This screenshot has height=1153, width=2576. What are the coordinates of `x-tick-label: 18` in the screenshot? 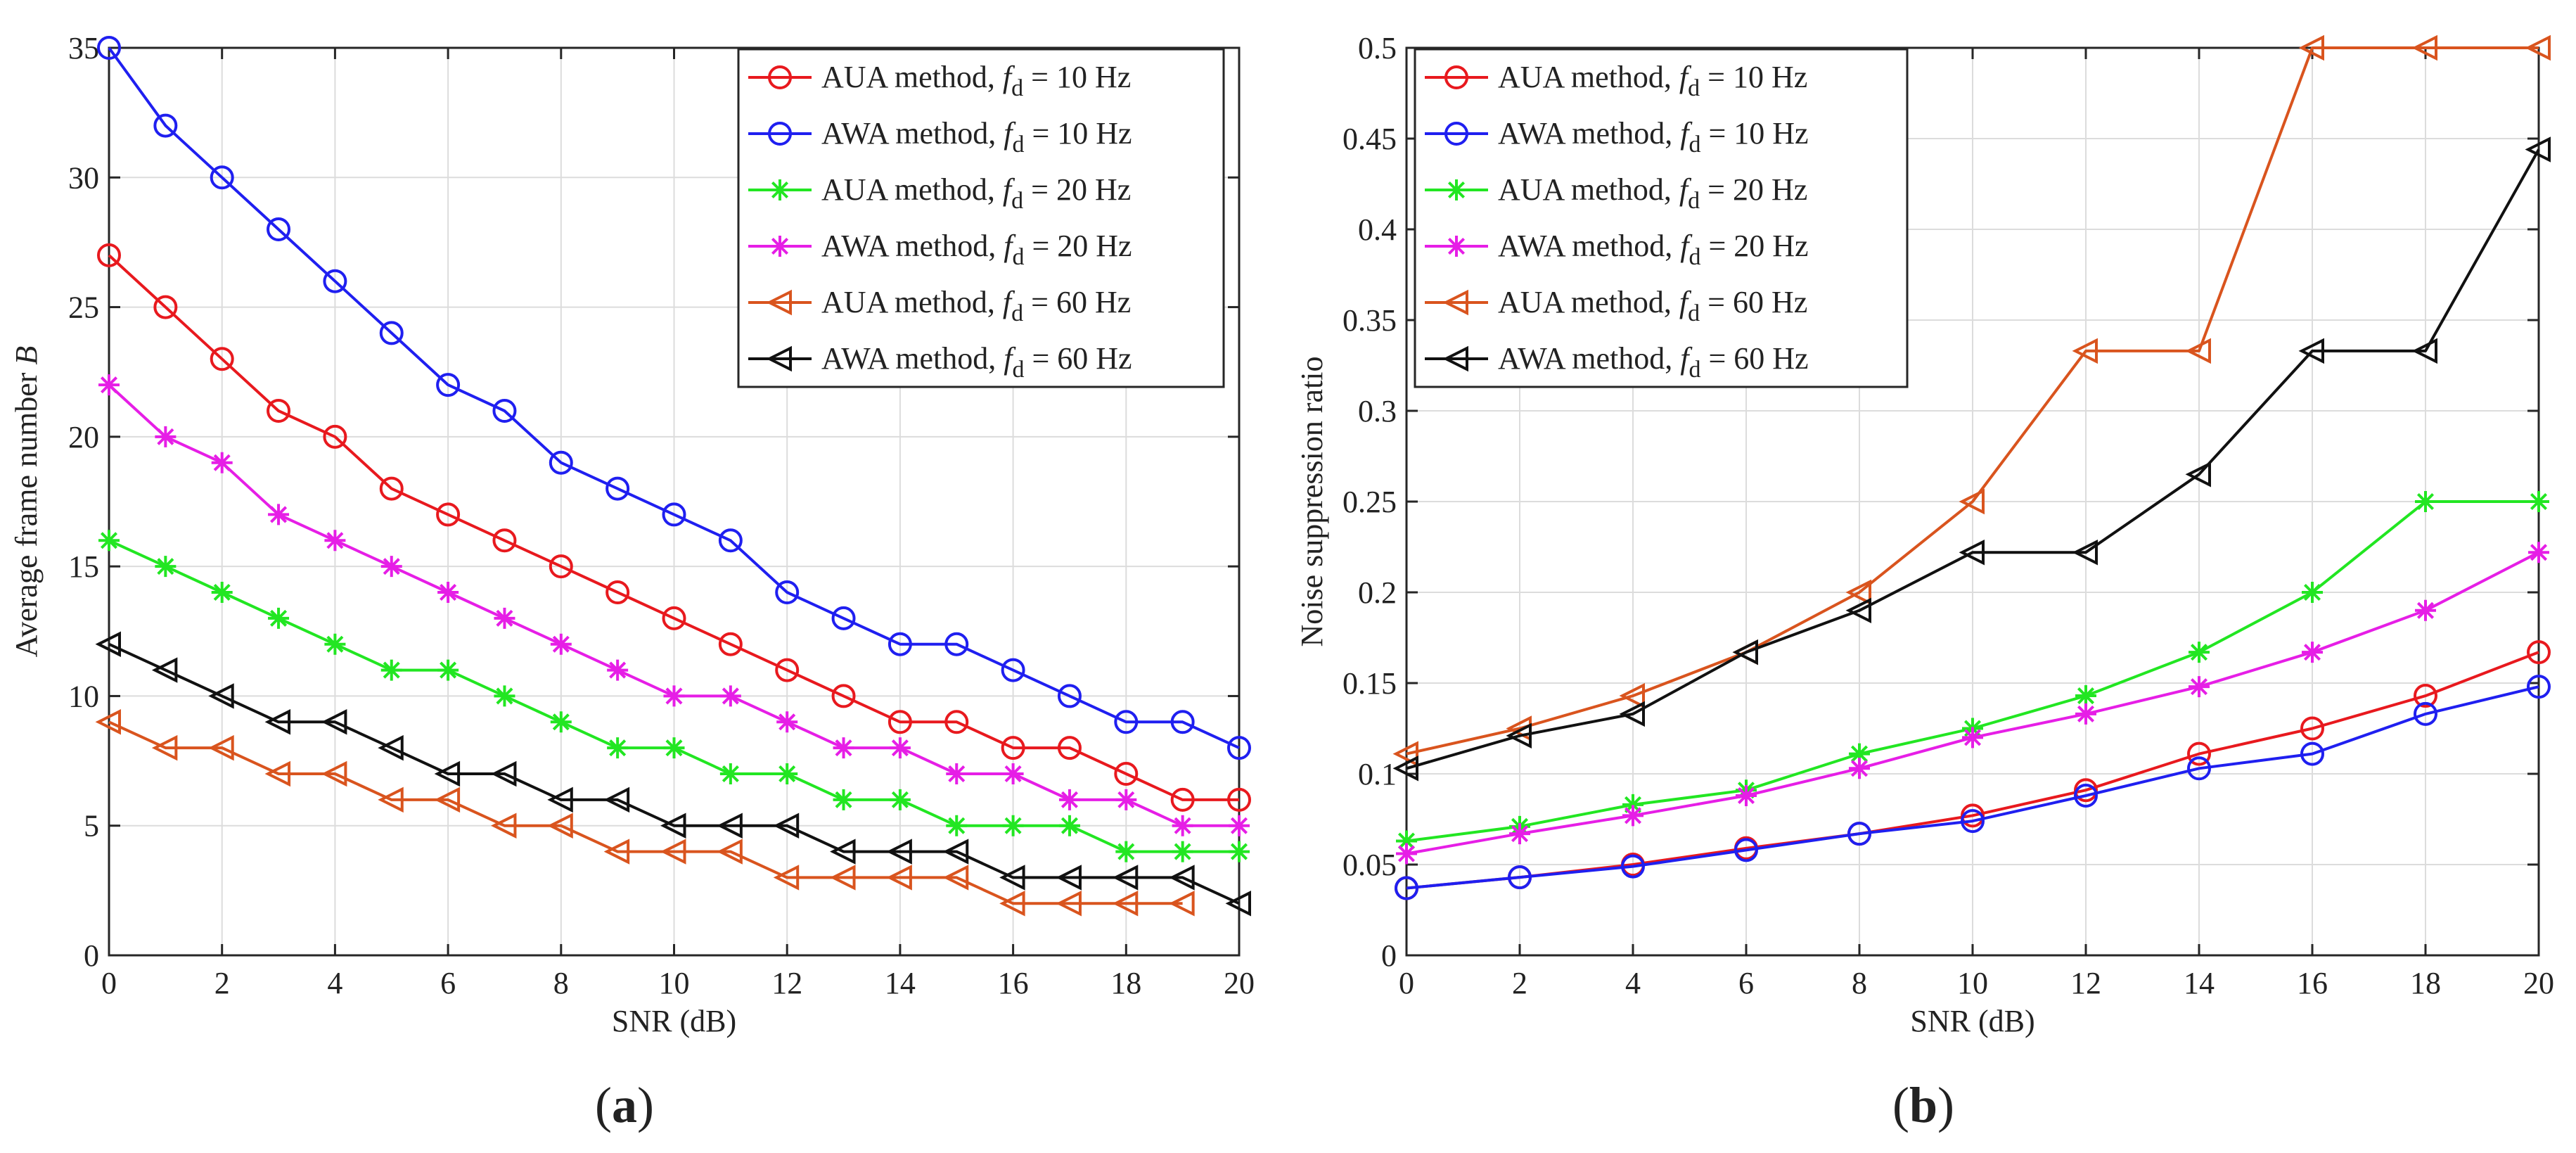 It's located at (1125, 983).